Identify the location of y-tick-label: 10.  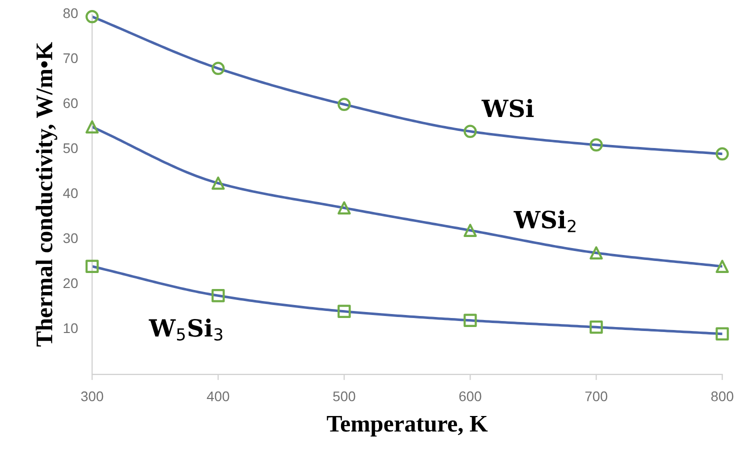
(71, 328).